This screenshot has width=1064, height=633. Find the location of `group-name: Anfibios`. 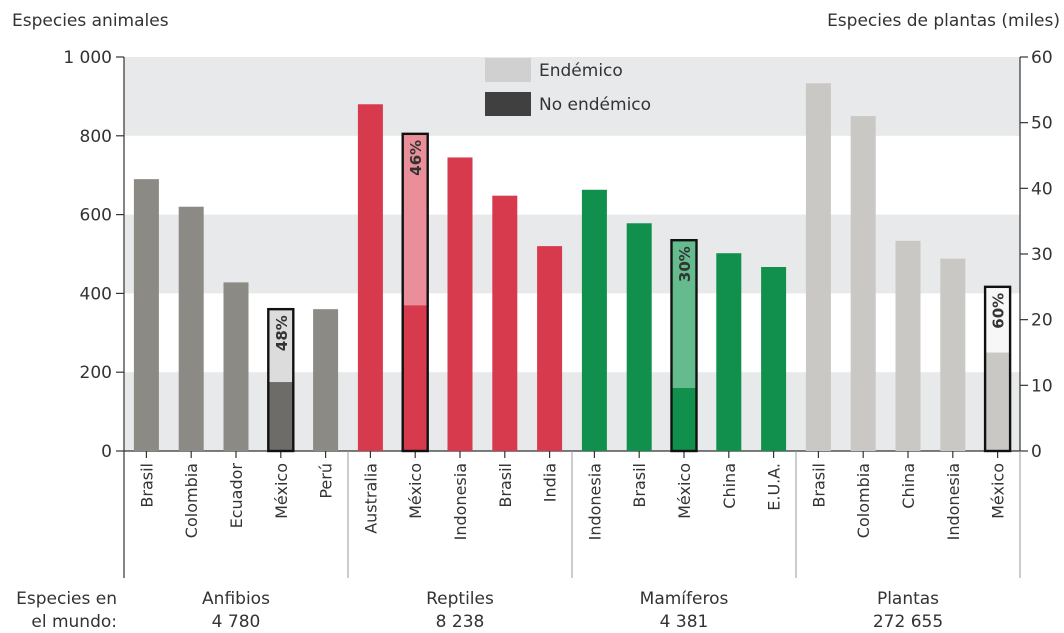

group-name: Anfibios is located at coordinates (236, 599).